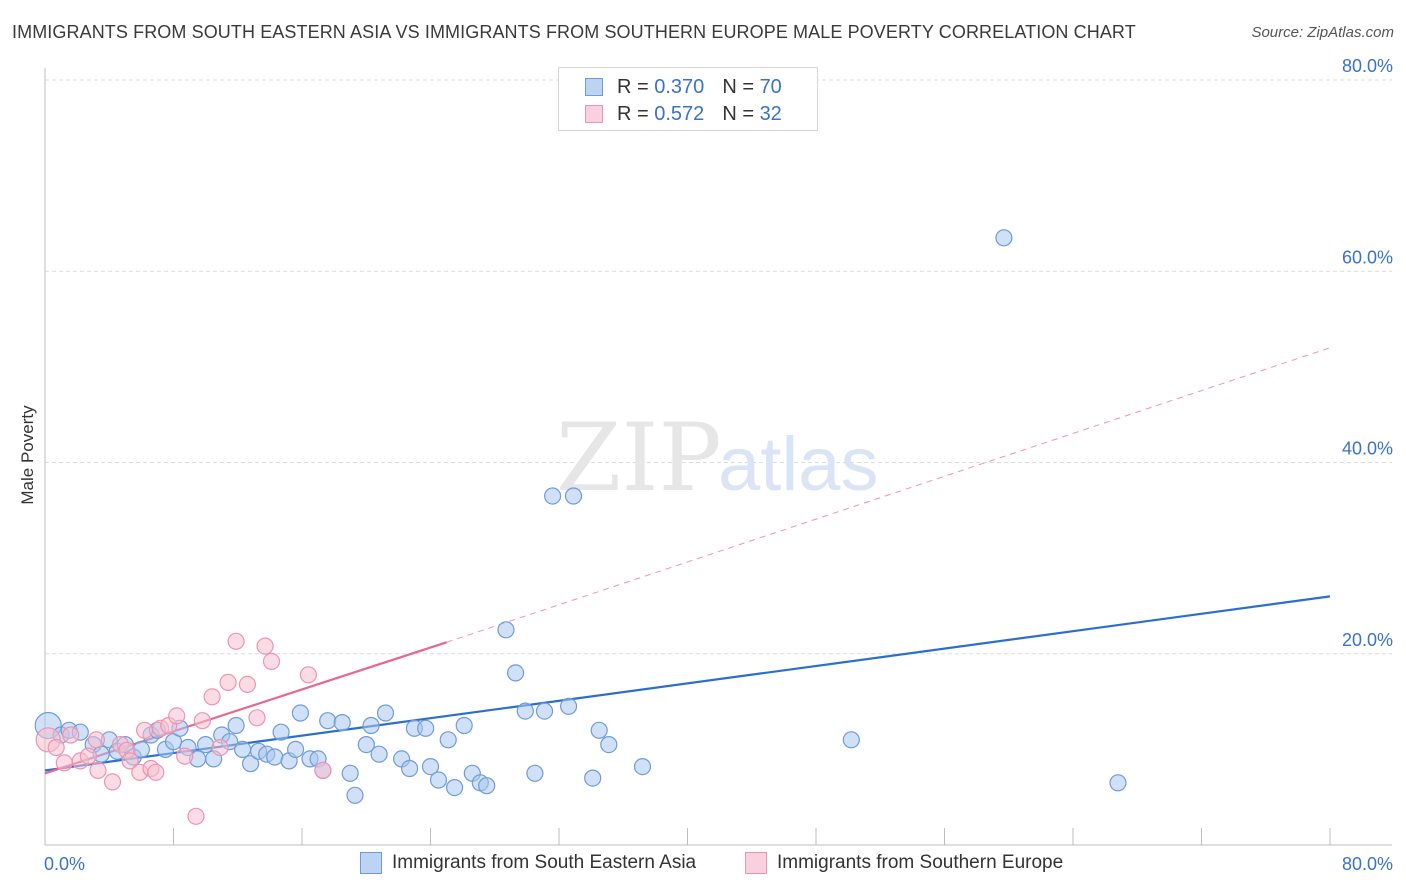  I want to click on legend-row-pink: R = 0.572 N = 32, so click(683, 114).